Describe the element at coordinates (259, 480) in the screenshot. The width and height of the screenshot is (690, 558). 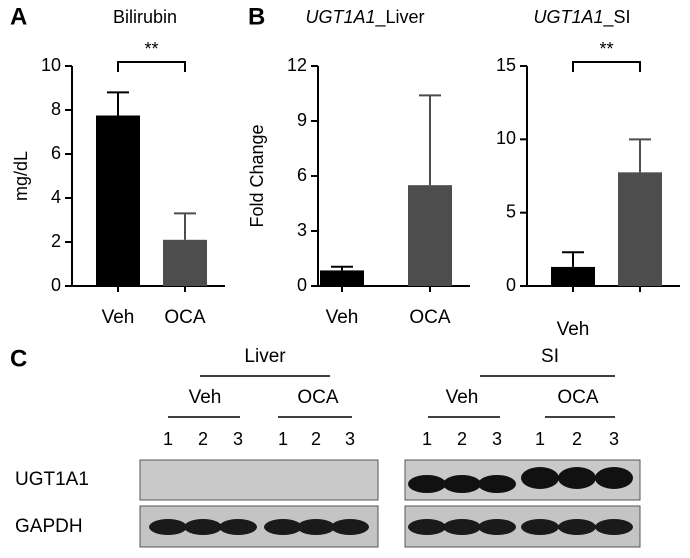
I see `blot-box` at that location.